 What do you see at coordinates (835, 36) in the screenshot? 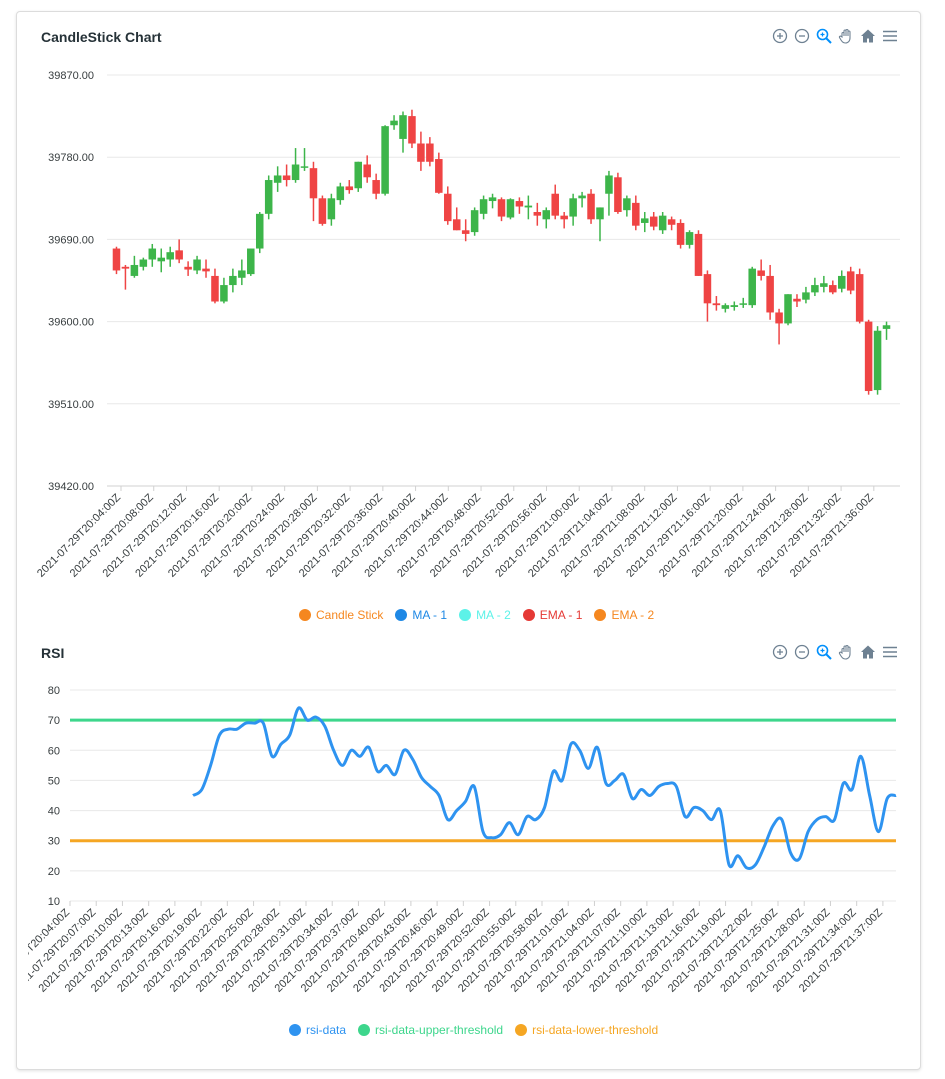
I see `candle-toolbar` at bounding box center [835, 36].